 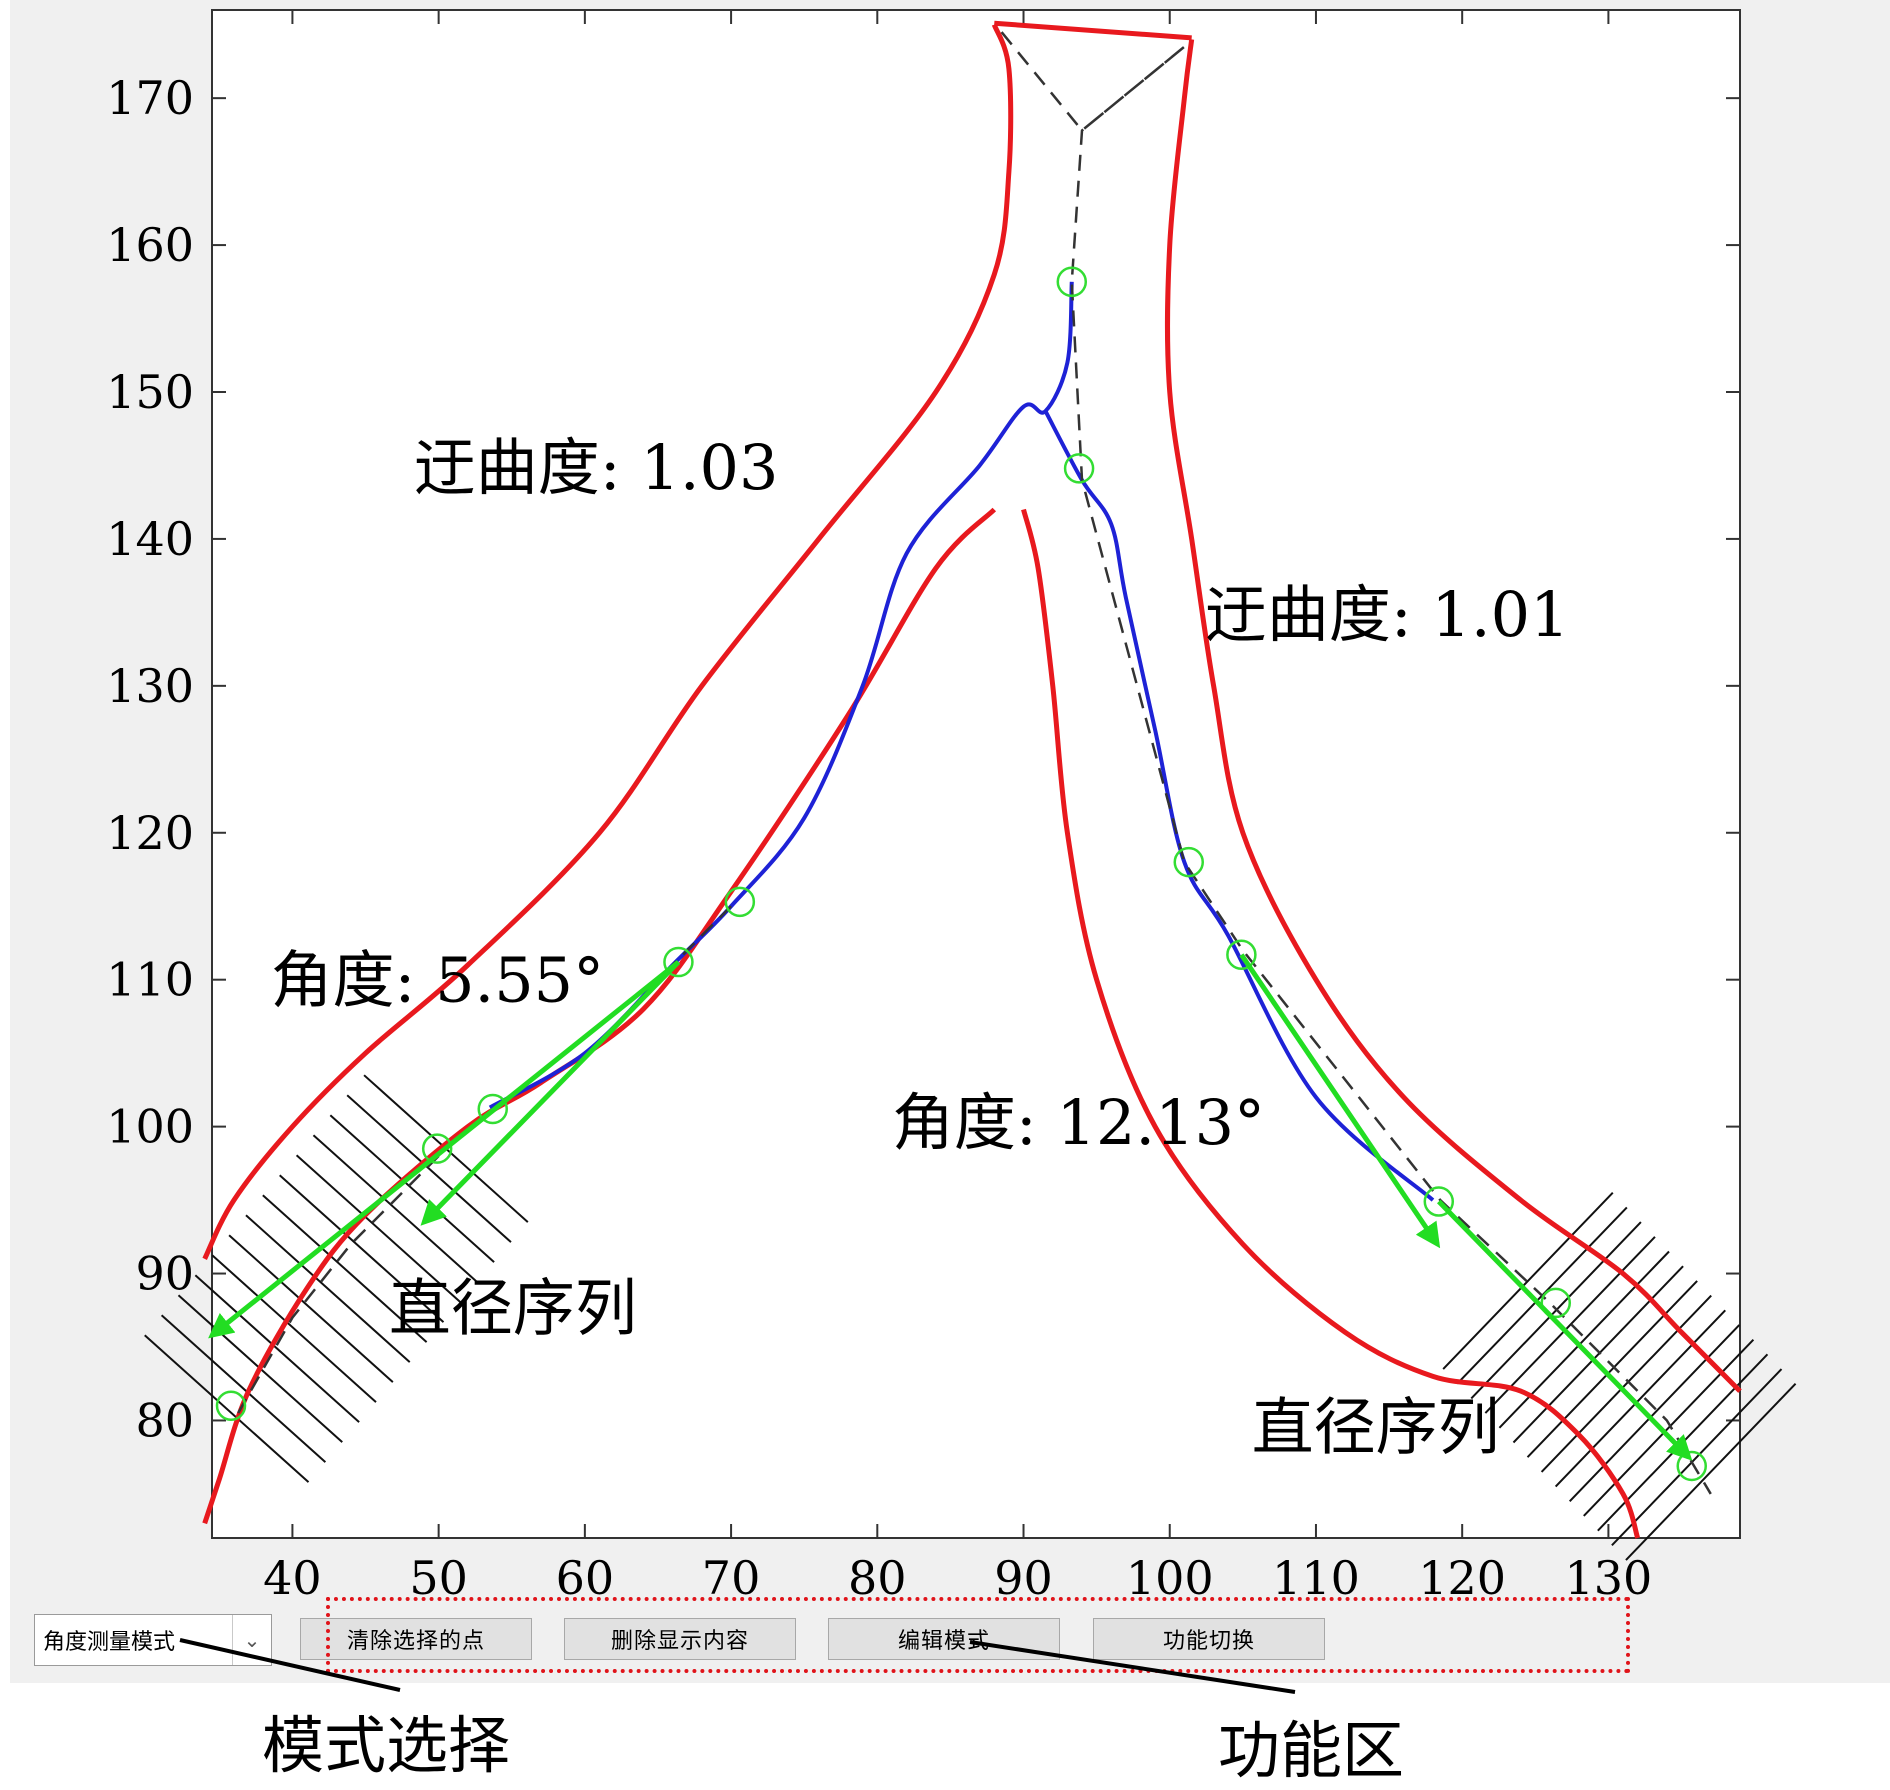 I want to click on series-centerline-right, so click(x=1239, y=806).